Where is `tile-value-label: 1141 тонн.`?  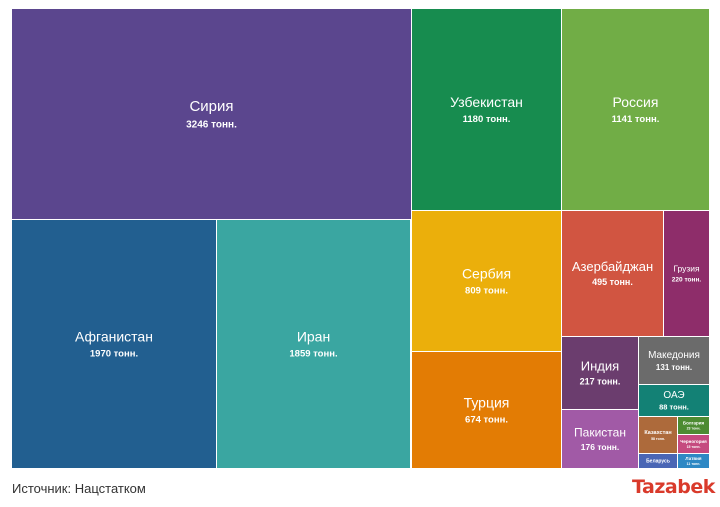
tile-value-label: 1141 тонн. is located at coordinates (636, 119).